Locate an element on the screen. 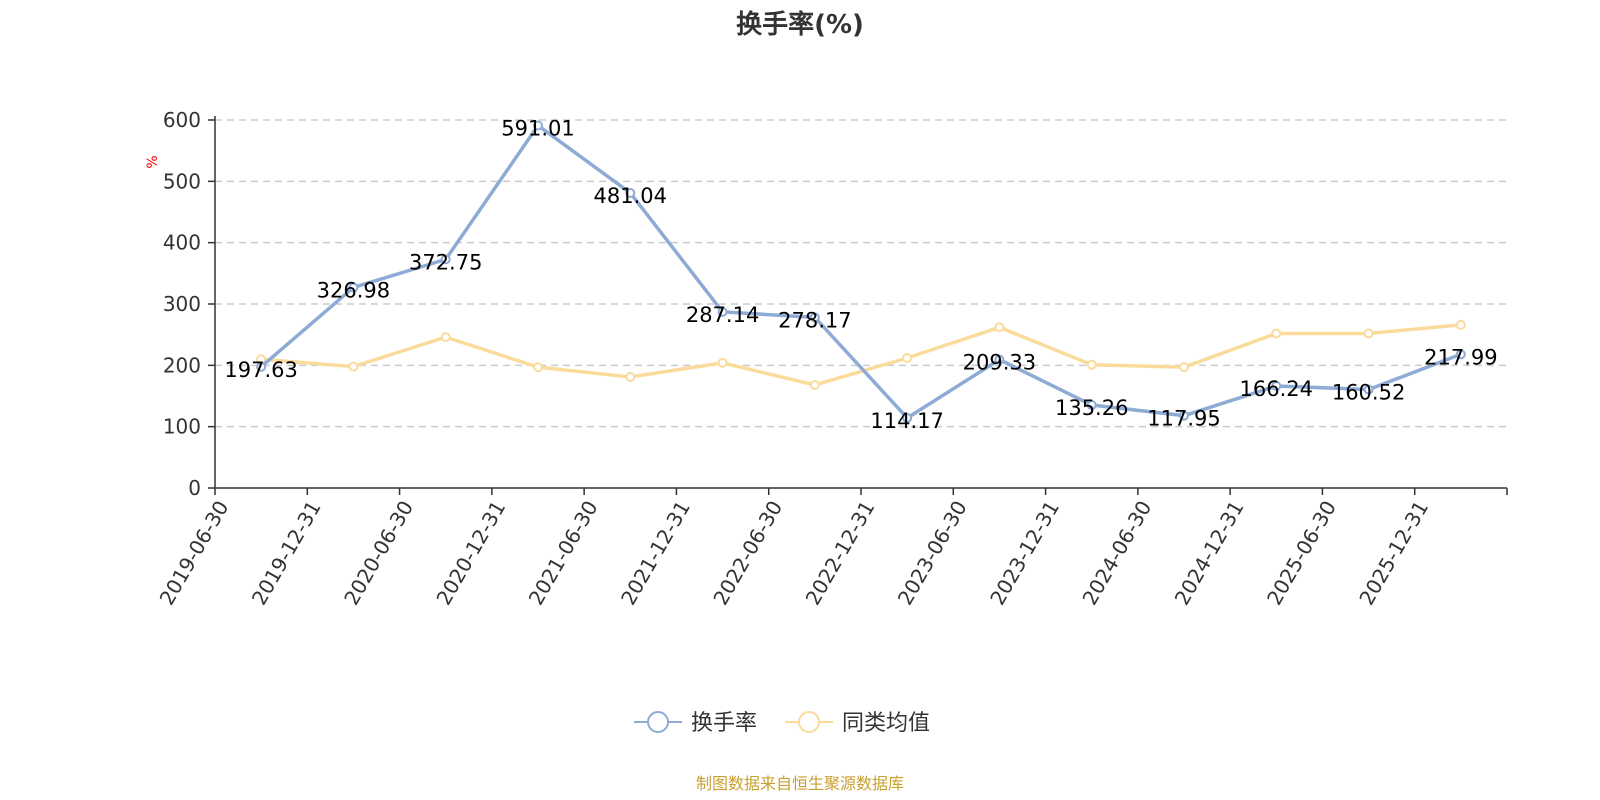 The width and height of the screenshot is (1600, 800). series-line is located at coordinates (861, 355).